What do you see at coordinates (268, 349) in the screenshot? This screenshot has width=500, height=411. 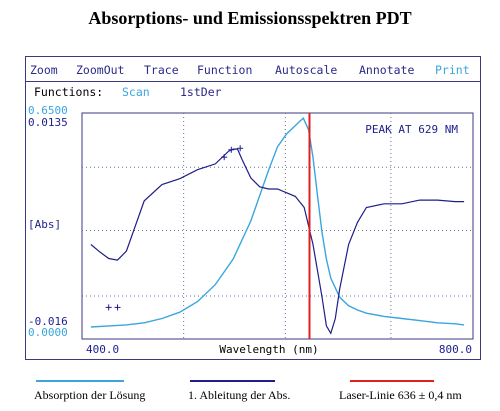 I see `x-axis-label: Wavelength (nm)` at bounding box center [268, 349].